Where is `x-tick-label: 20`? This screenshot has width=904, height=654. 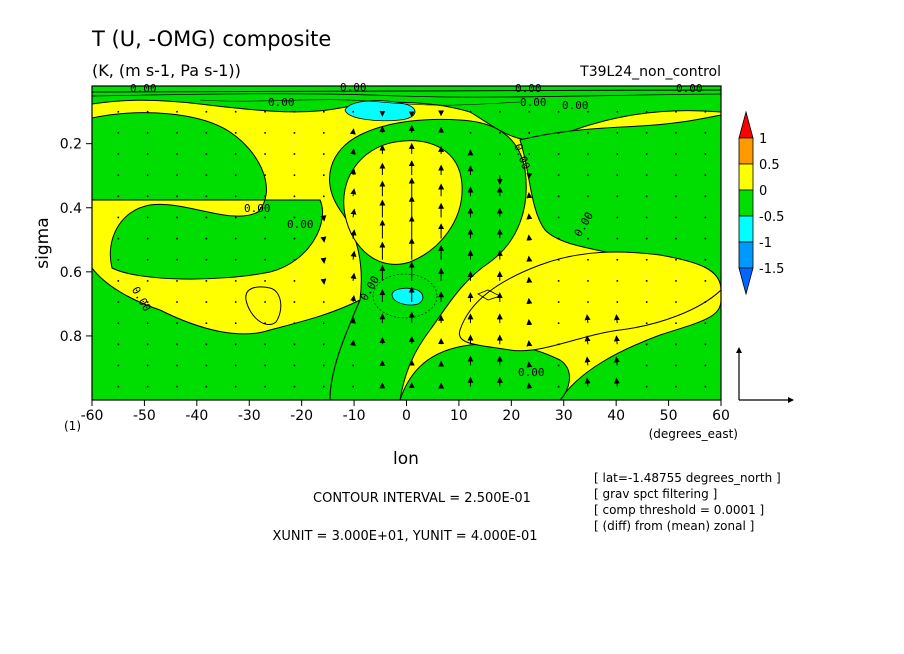
x-tick-label: 20 is located at coordinates (511, 416).